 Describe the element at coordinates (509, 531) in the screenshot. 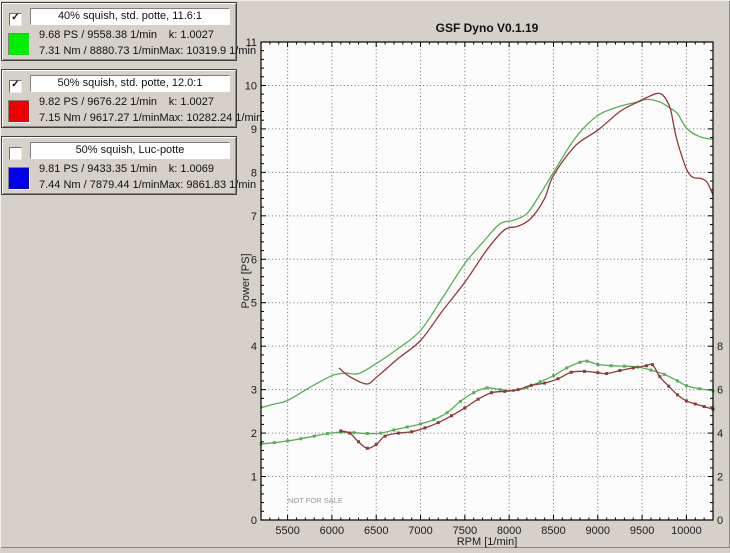

I see `x-axis-tick-label: 8000` at that location.